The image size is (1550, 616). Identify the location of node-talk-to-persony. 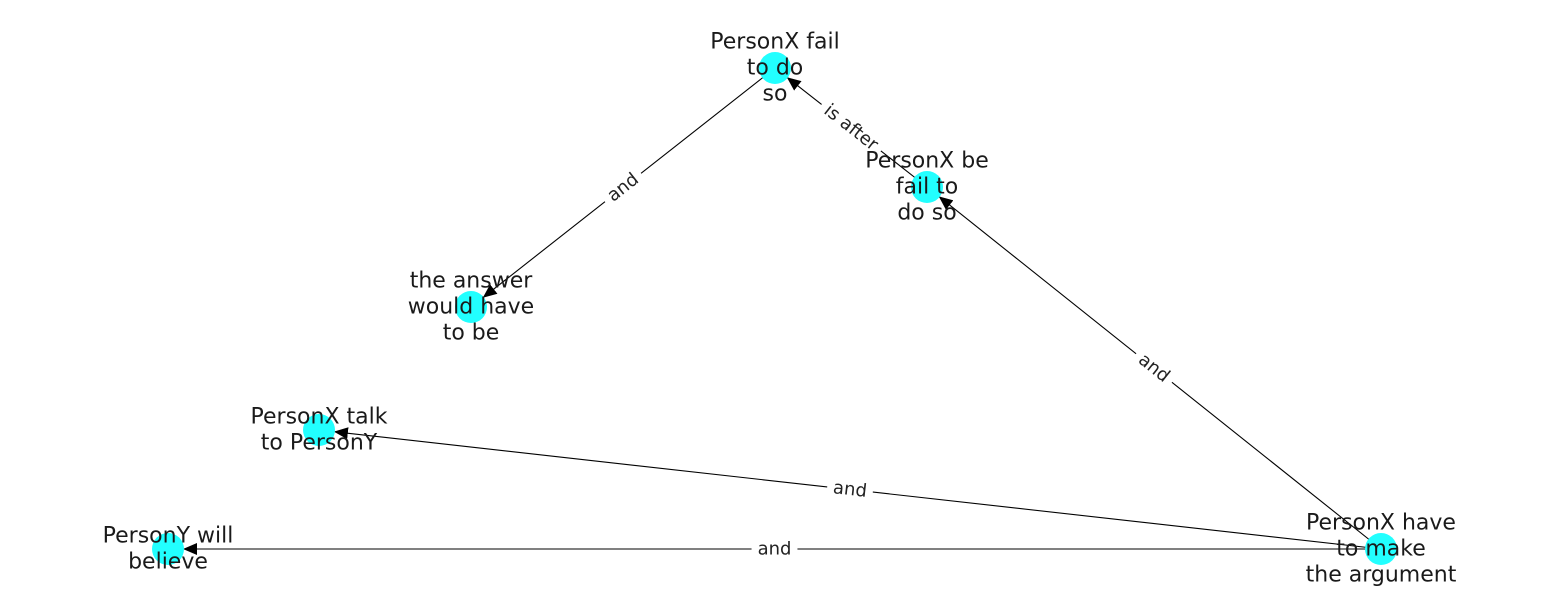
(319, 430).